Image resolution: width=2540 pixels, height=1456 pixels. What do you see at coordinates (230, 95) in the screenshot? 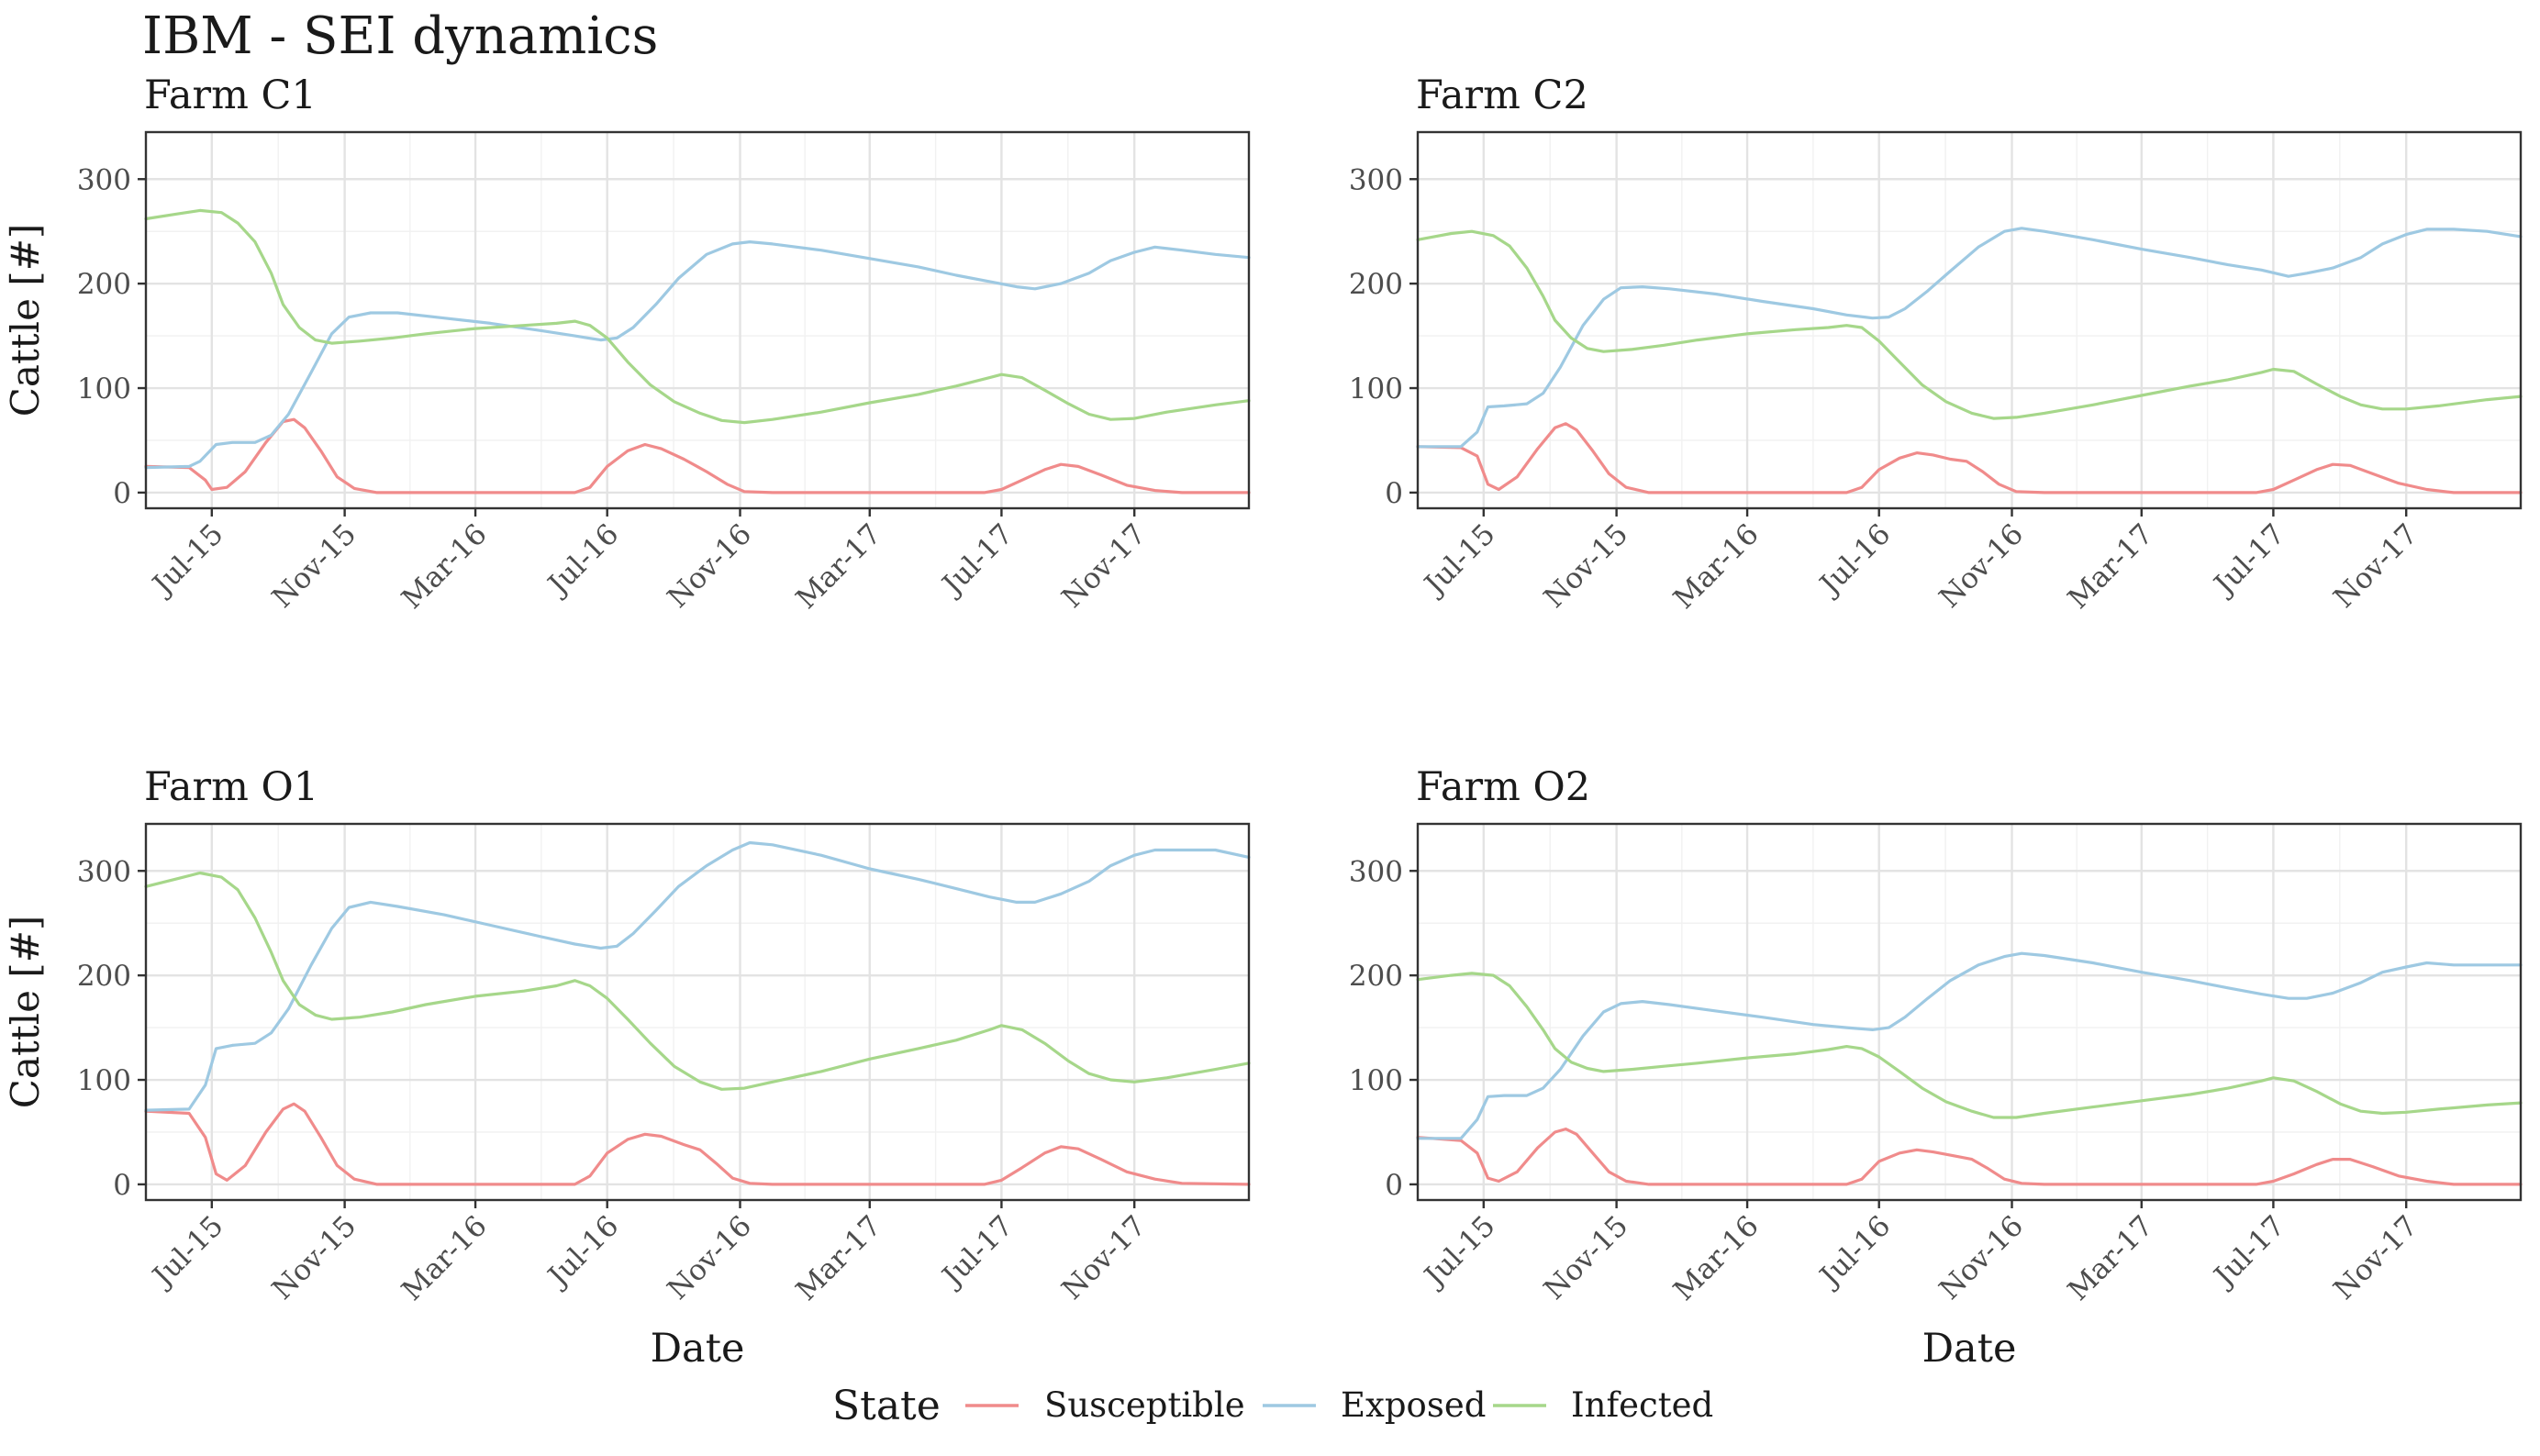
I see `panel-title: Farm C1` at bounding box center [230, 95].